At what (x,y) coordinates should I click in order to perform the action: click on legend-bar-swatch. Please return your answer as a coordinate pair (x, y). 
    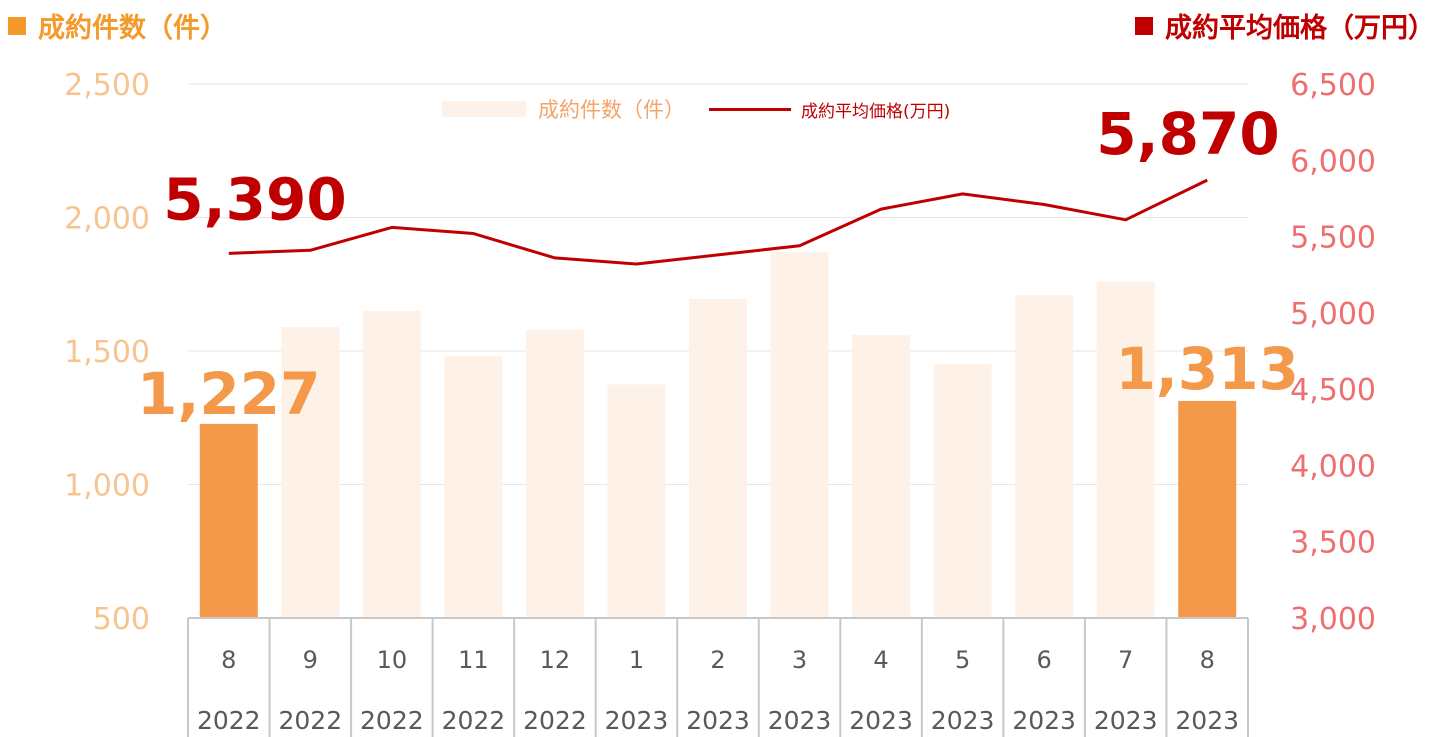
    Looking at the image, I should click on (484, 109).